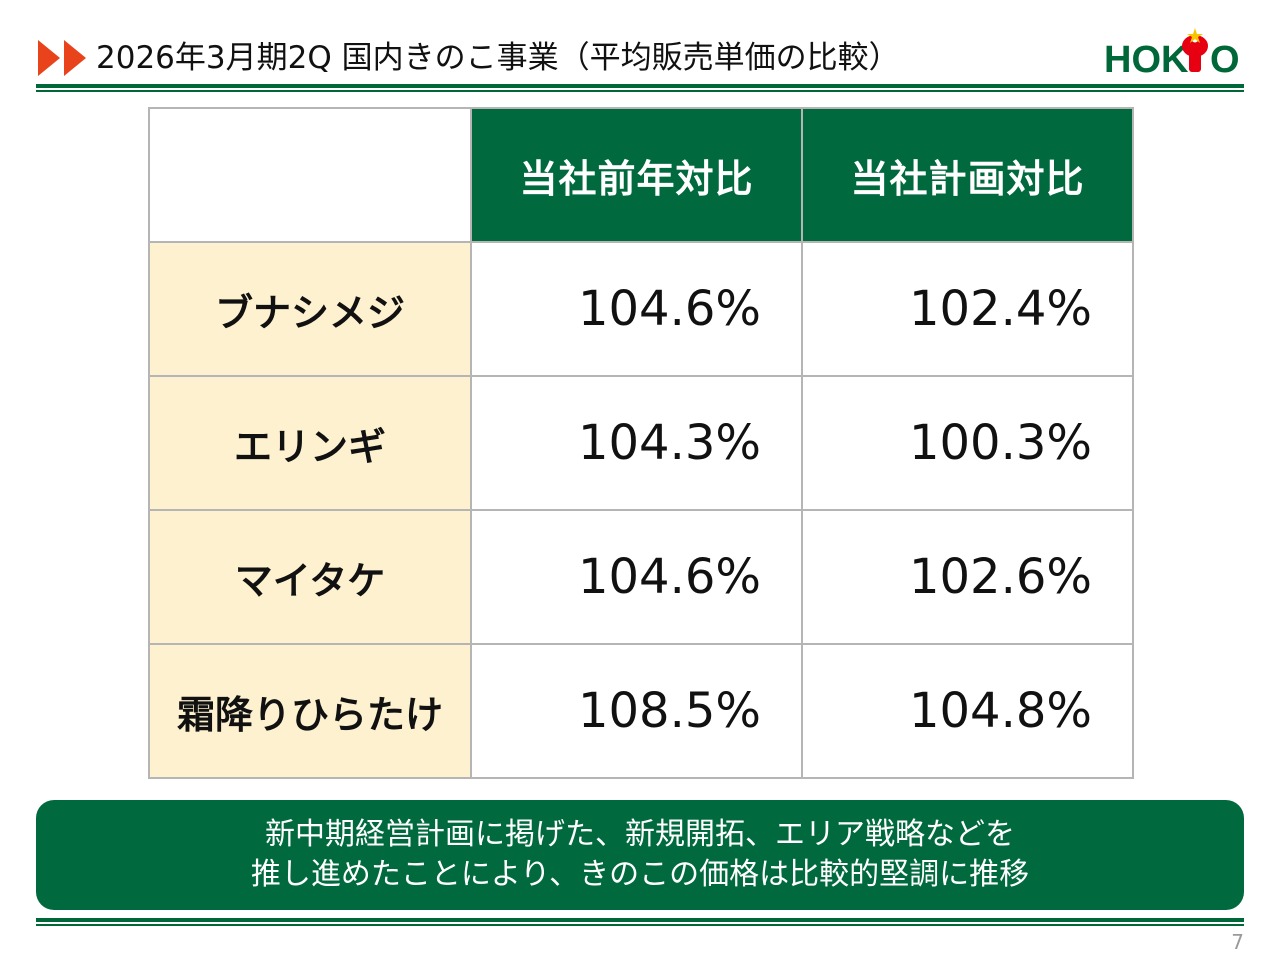  I want to click on table-header-row: 当社前年対比 当社計画対比, so click(641, 175).